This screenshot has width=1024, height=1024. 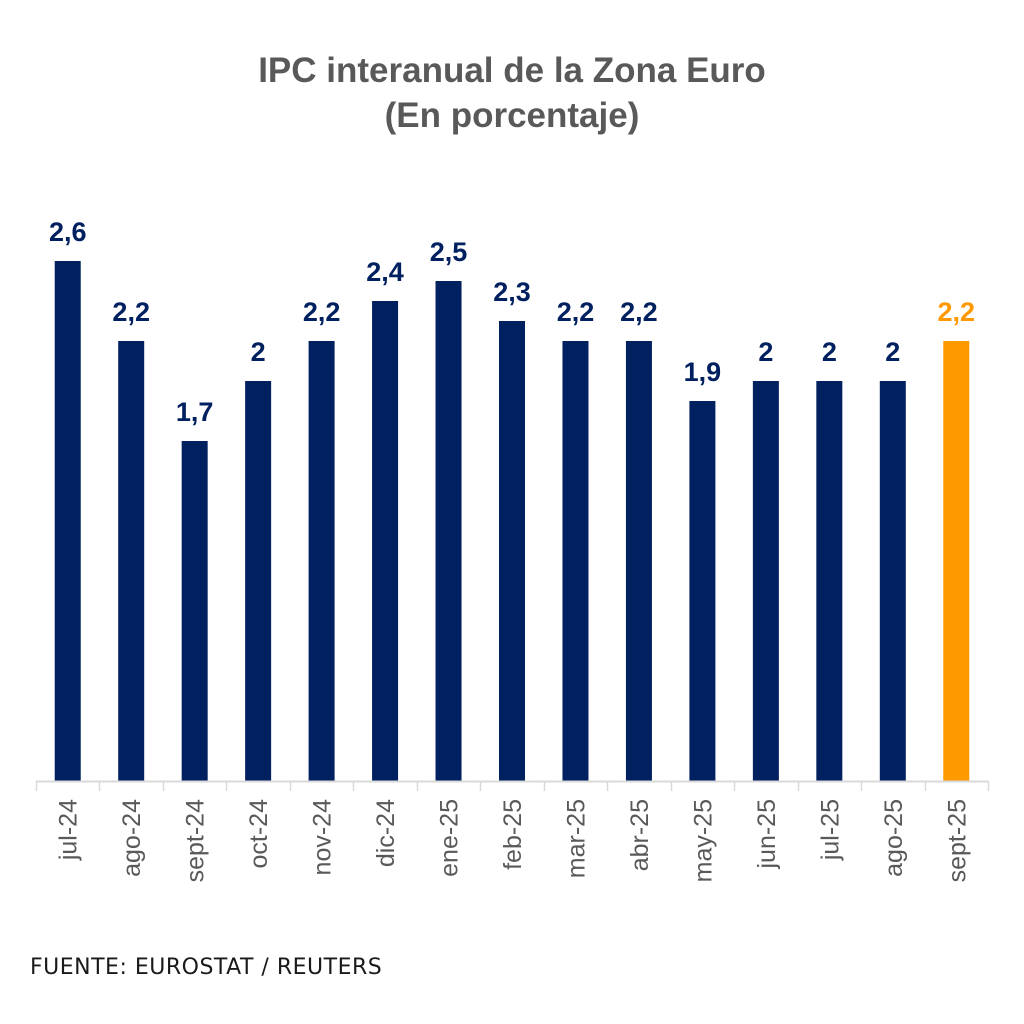 What do you see at coordinates (322, 312) in the screenshot?
I see `value-label-nov-24: 2,2` at bounding box center [322, 312].